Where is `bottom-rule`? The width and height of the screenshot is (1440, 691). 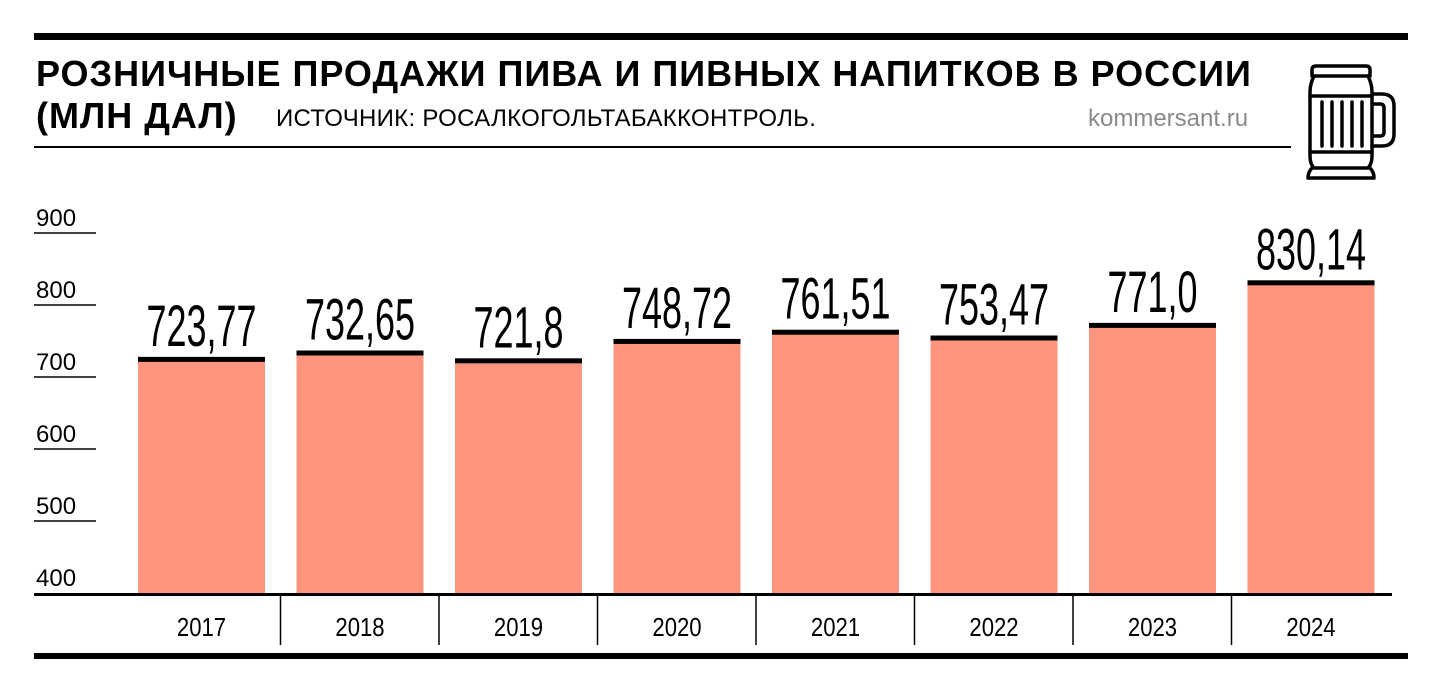 bottom-rule is located at coordinates (721, 656).